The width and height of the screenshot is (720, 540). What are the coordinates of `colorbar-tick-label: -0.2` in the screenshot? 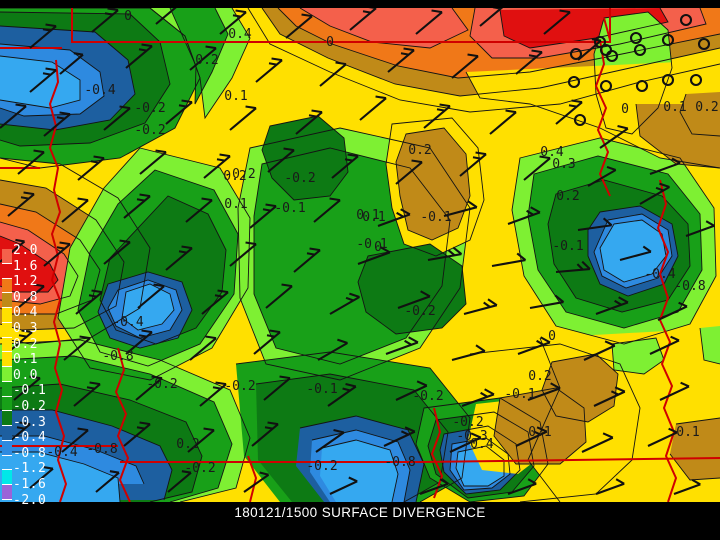 It's located at (30, 406).